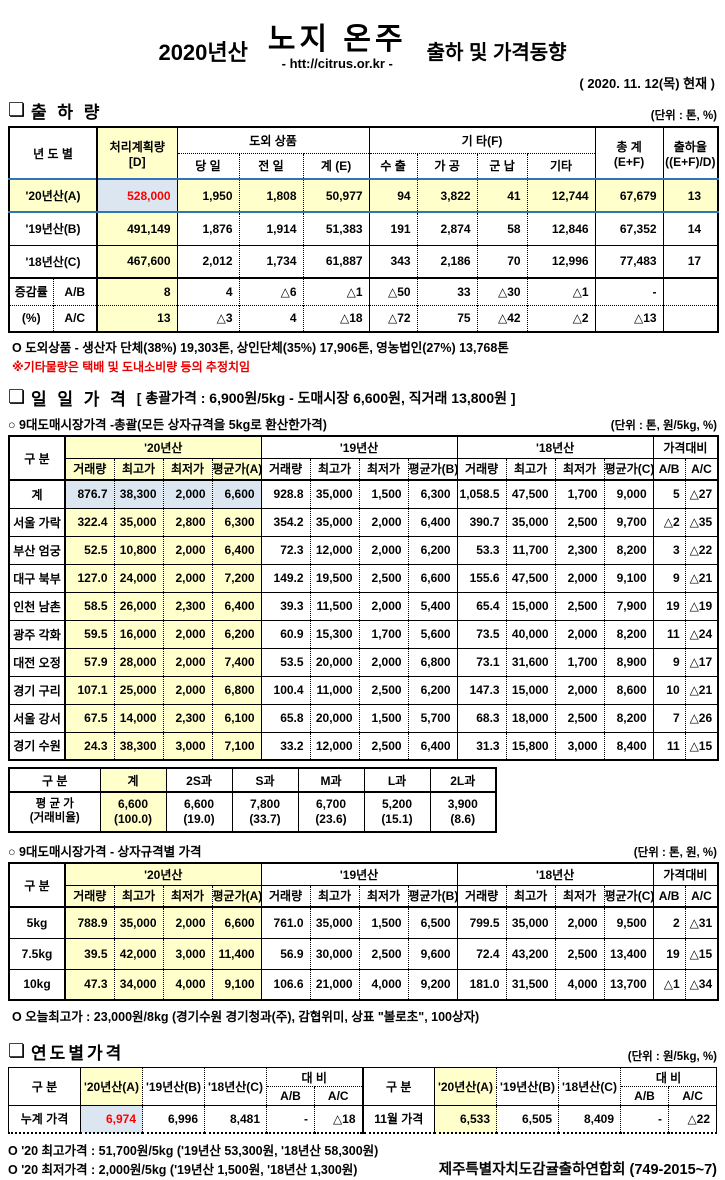 This screenshot has width=725, height=1180. Describe the element at coordinates (89, 690) in the screenshot. I see `cell: 107.1` at that location.